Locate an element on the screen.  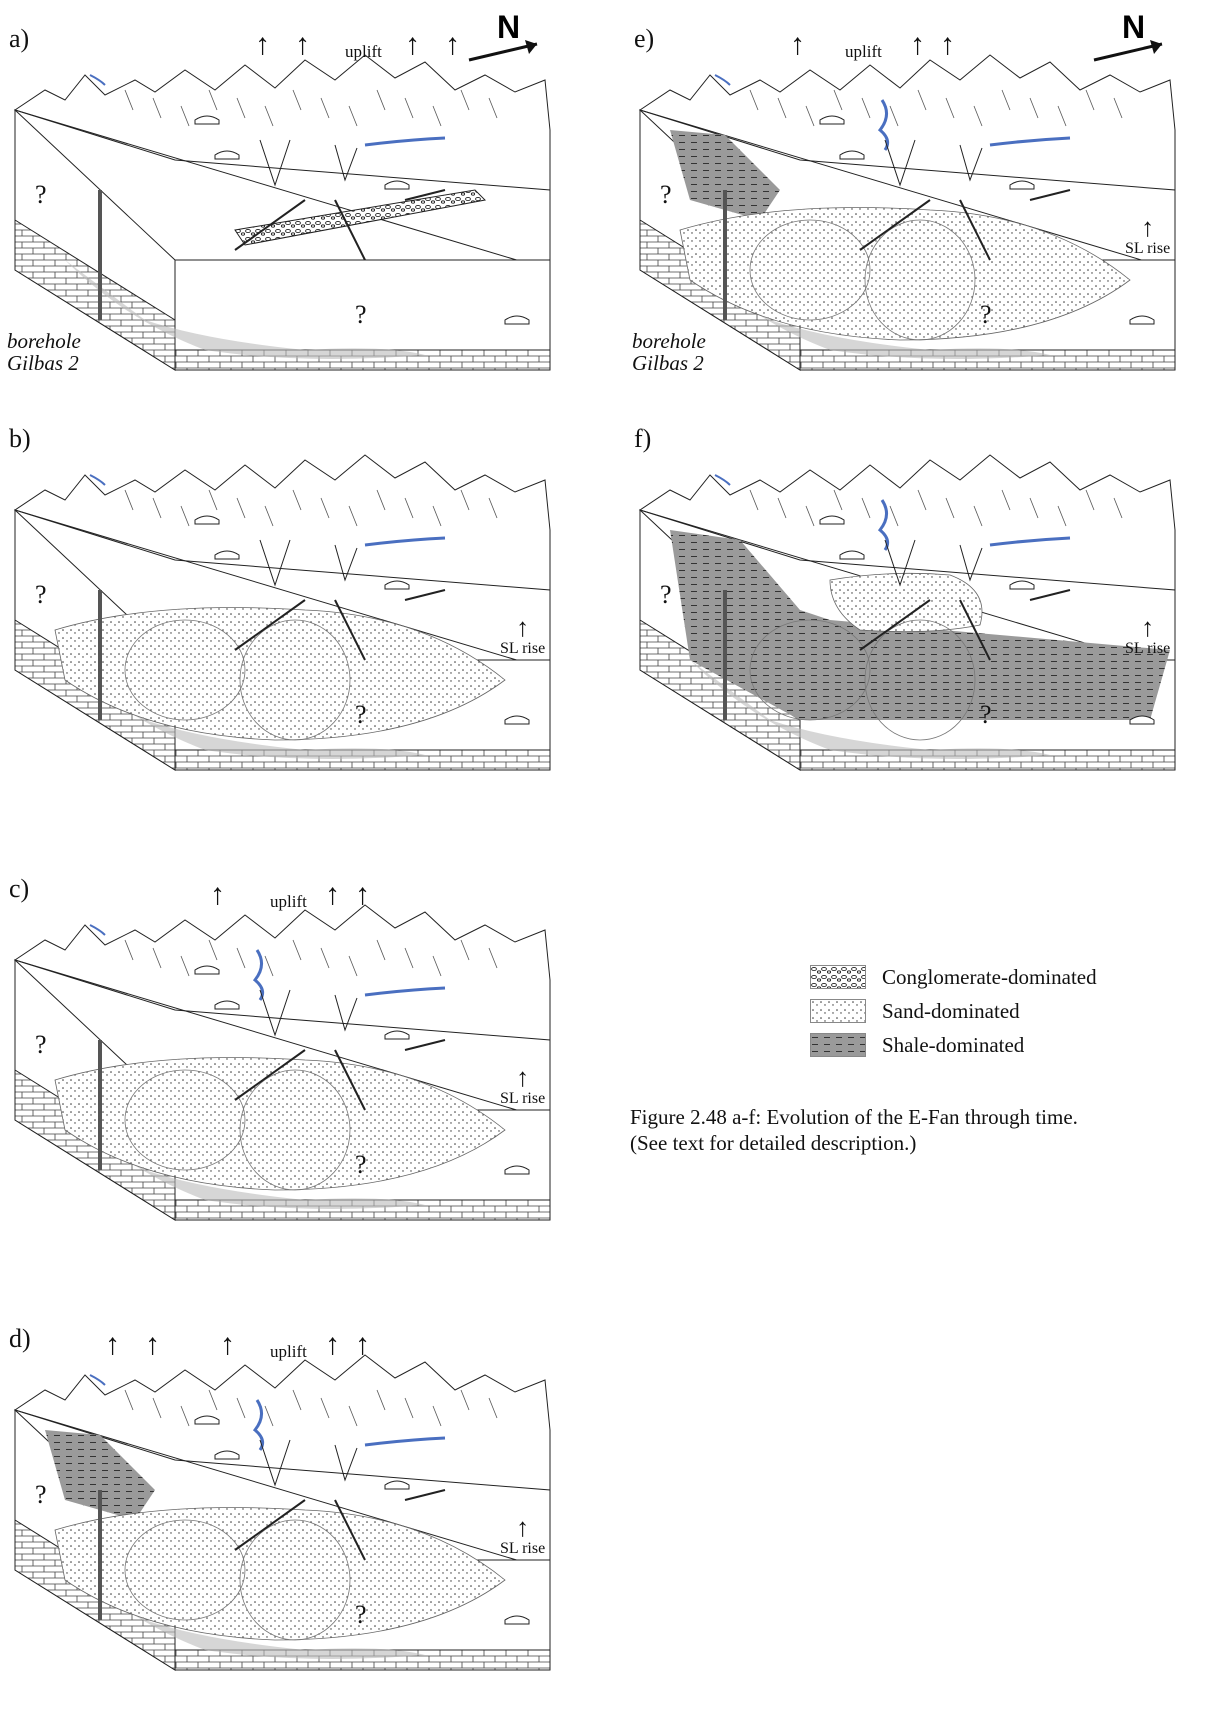
panel-d: d) ↑ ↑ ↑ ↑ ↑ uplift ↑ SL rise?? is located at coordinates (305, 1520).